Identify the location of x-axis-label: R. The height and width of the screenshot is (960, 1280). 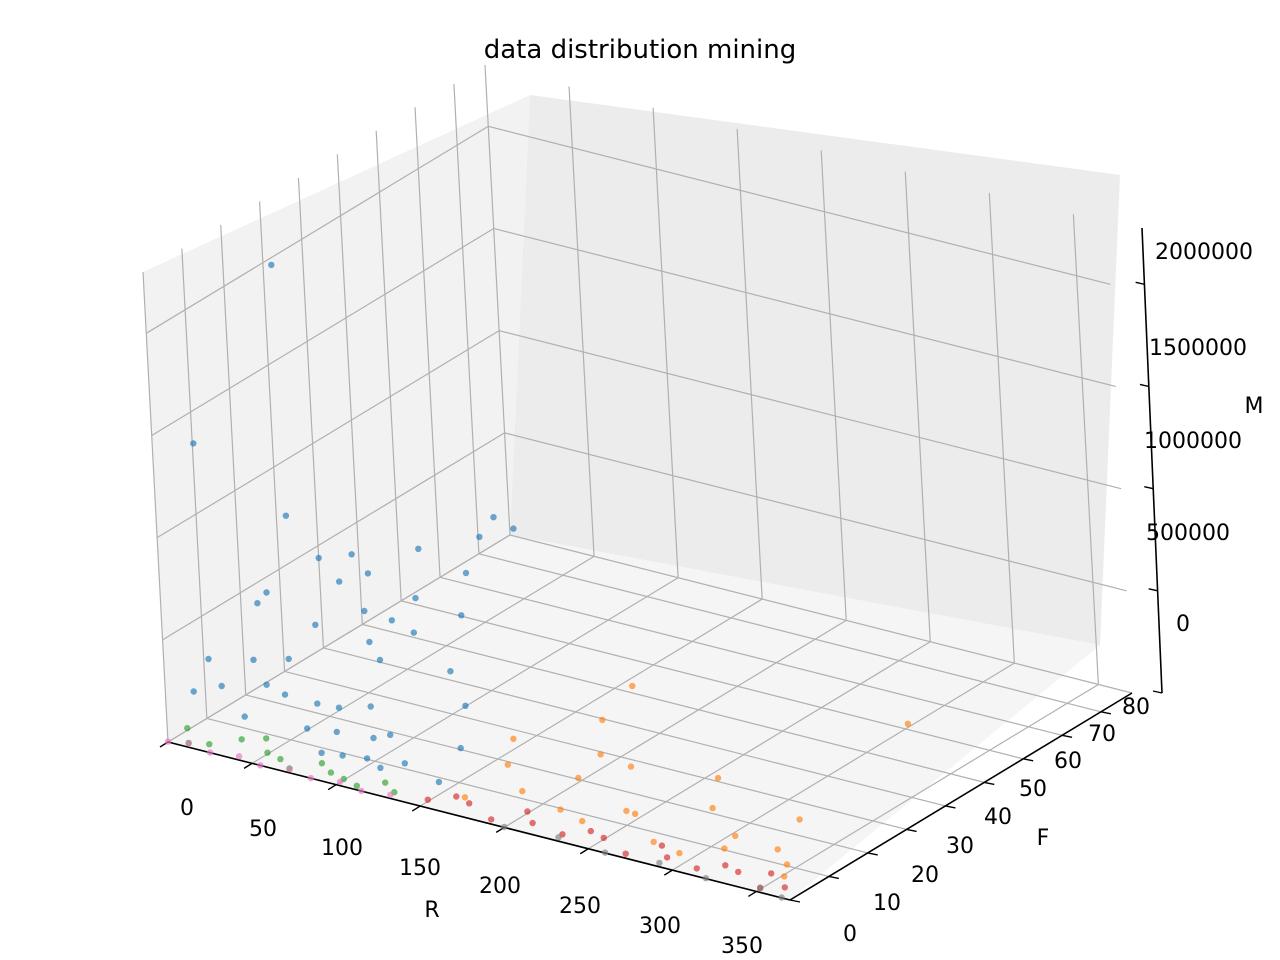
(431, 910).